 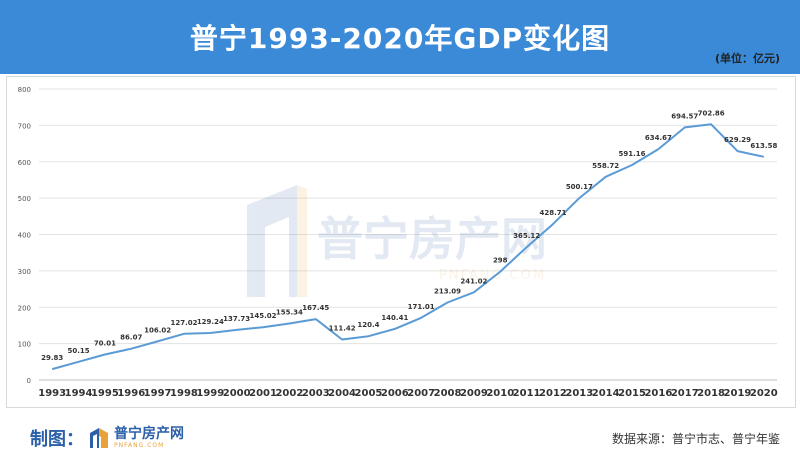 I want to click on house-logo-icon, so click(x=99, y=438).